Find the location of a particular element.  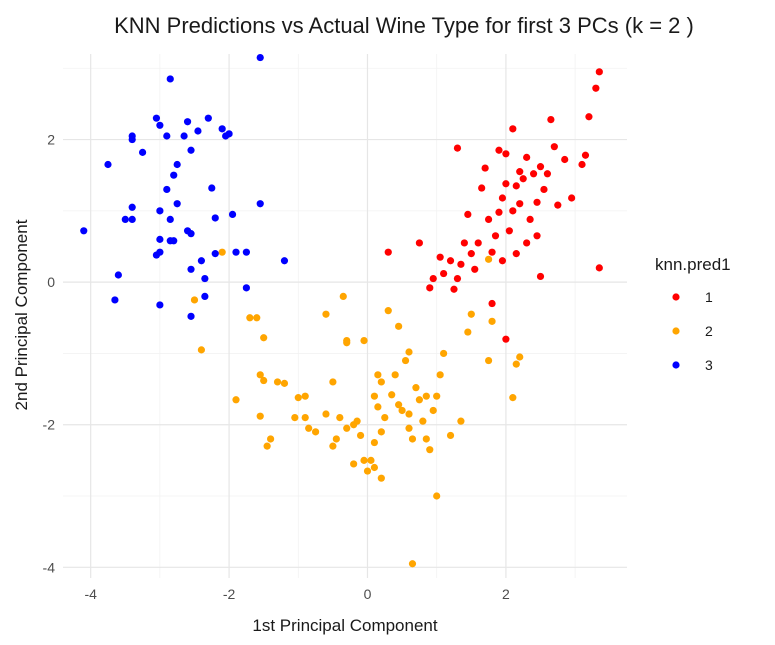

legend-items: 1 2 3 is located at coordinates (692, 331).